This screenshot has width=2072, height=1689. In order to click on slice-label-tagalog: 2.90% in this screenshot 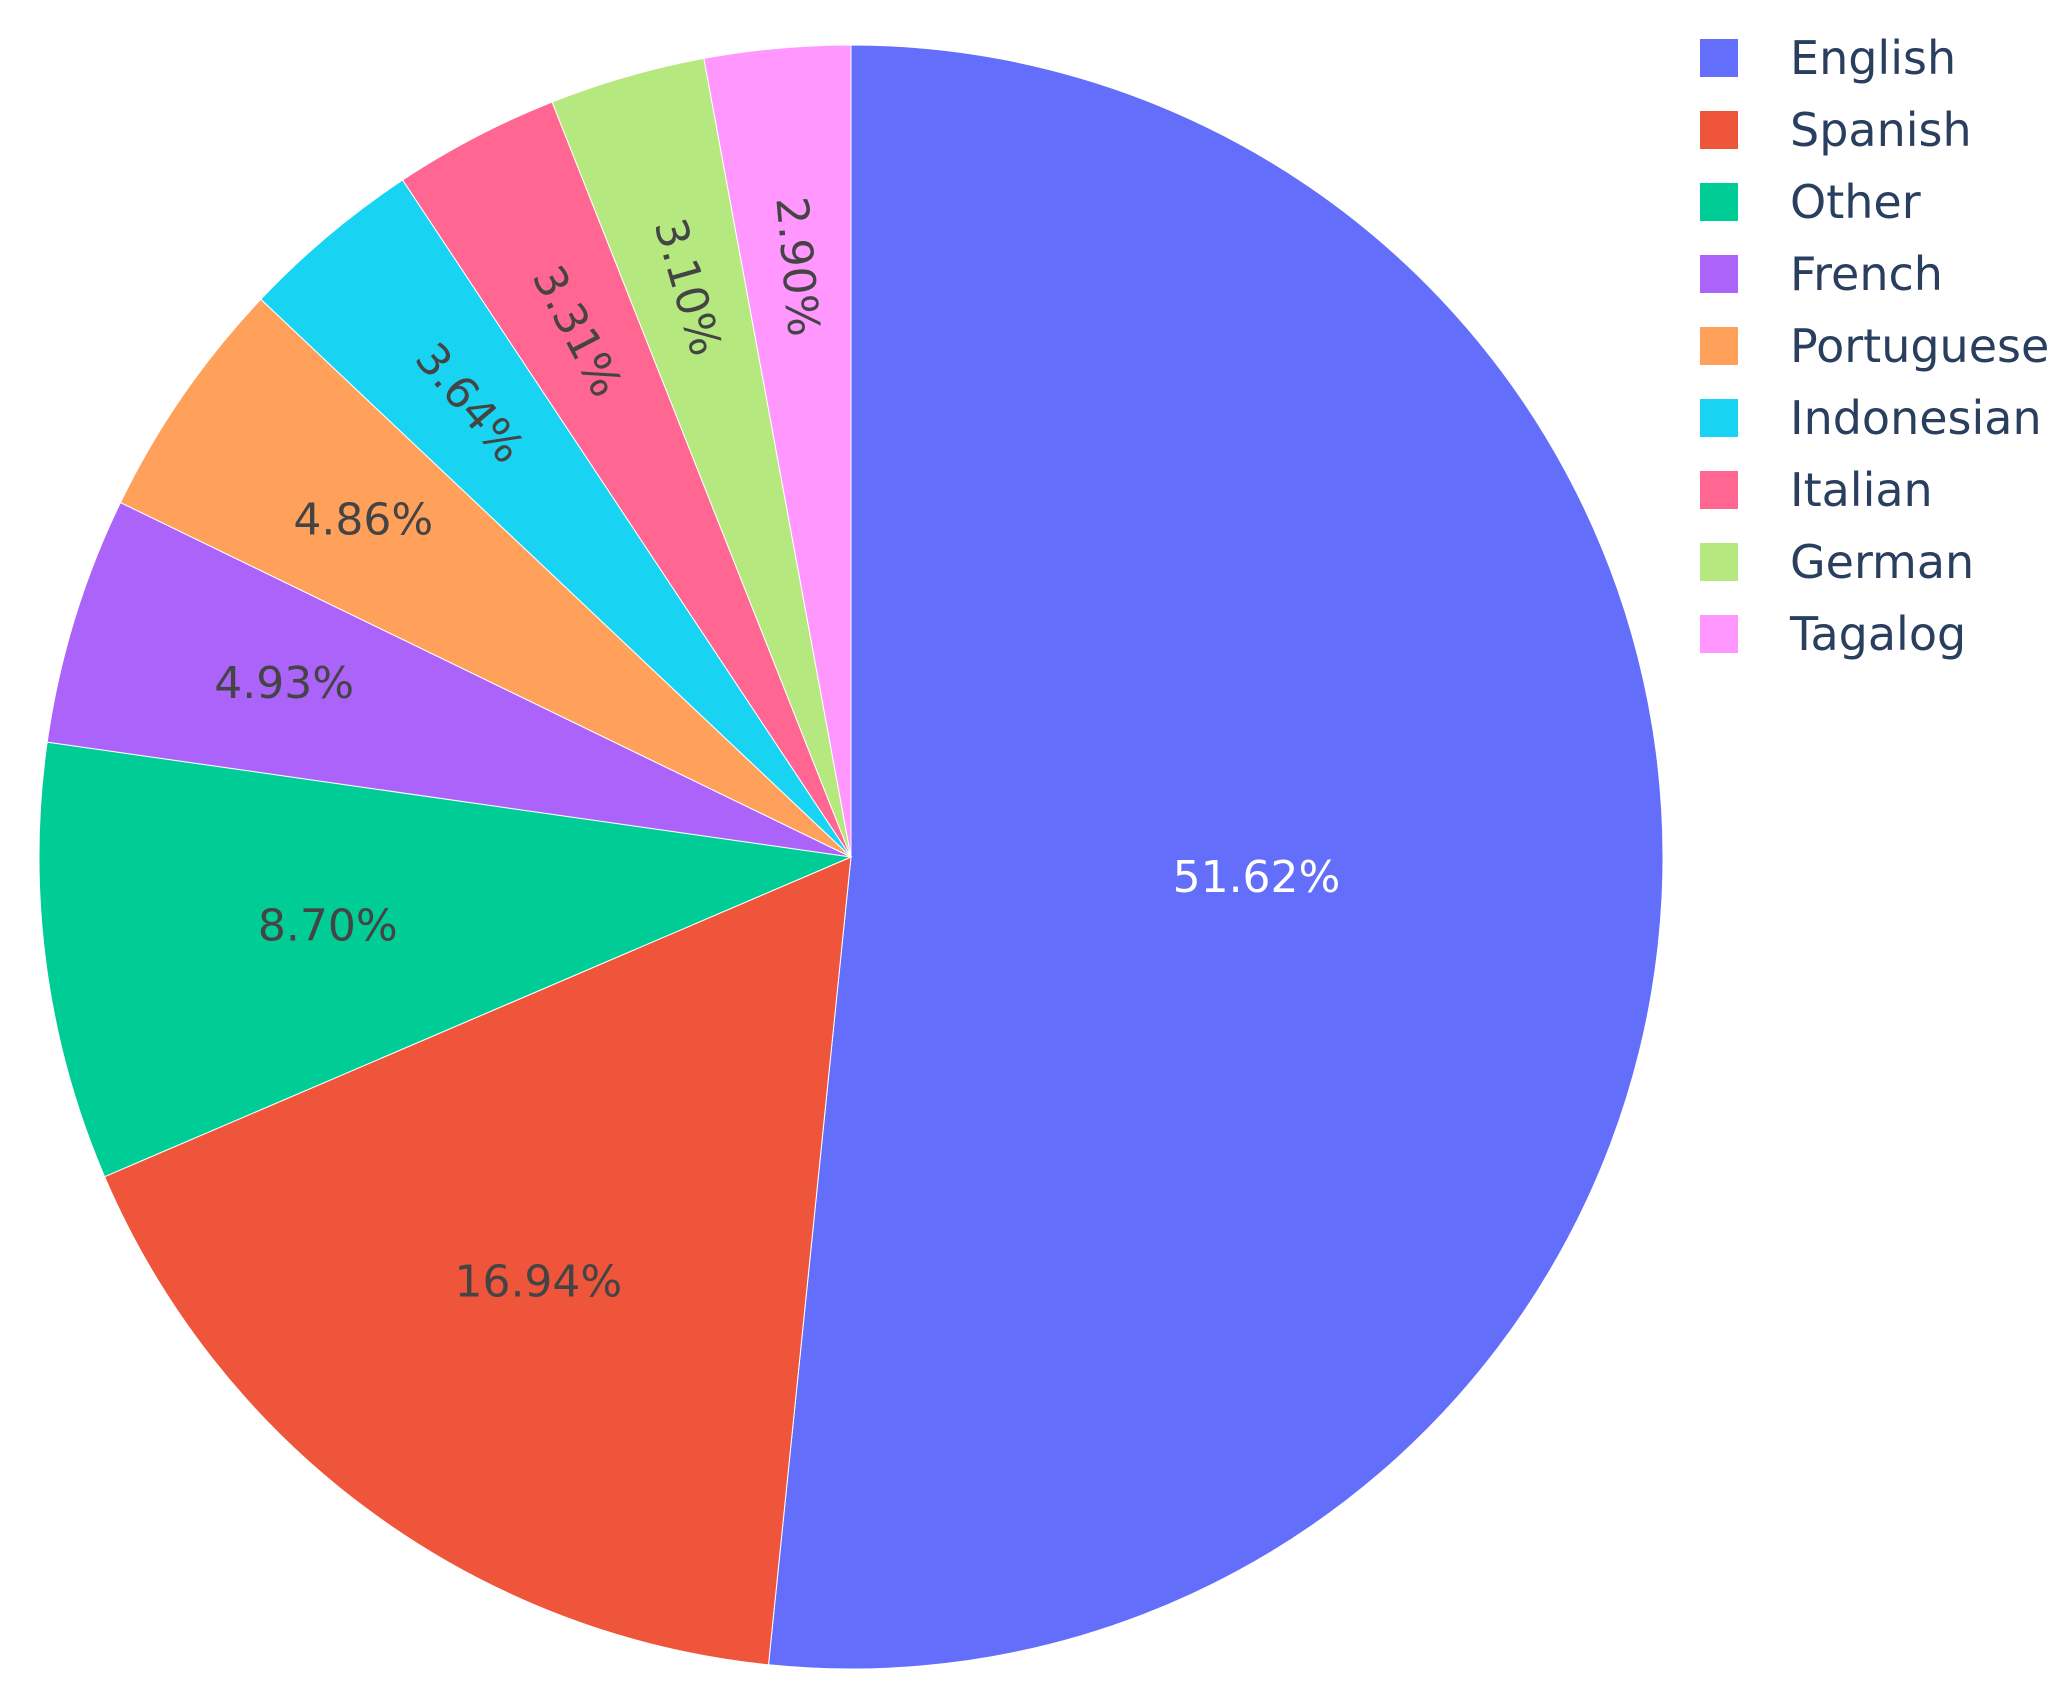, I will do `click(797, 267)`.